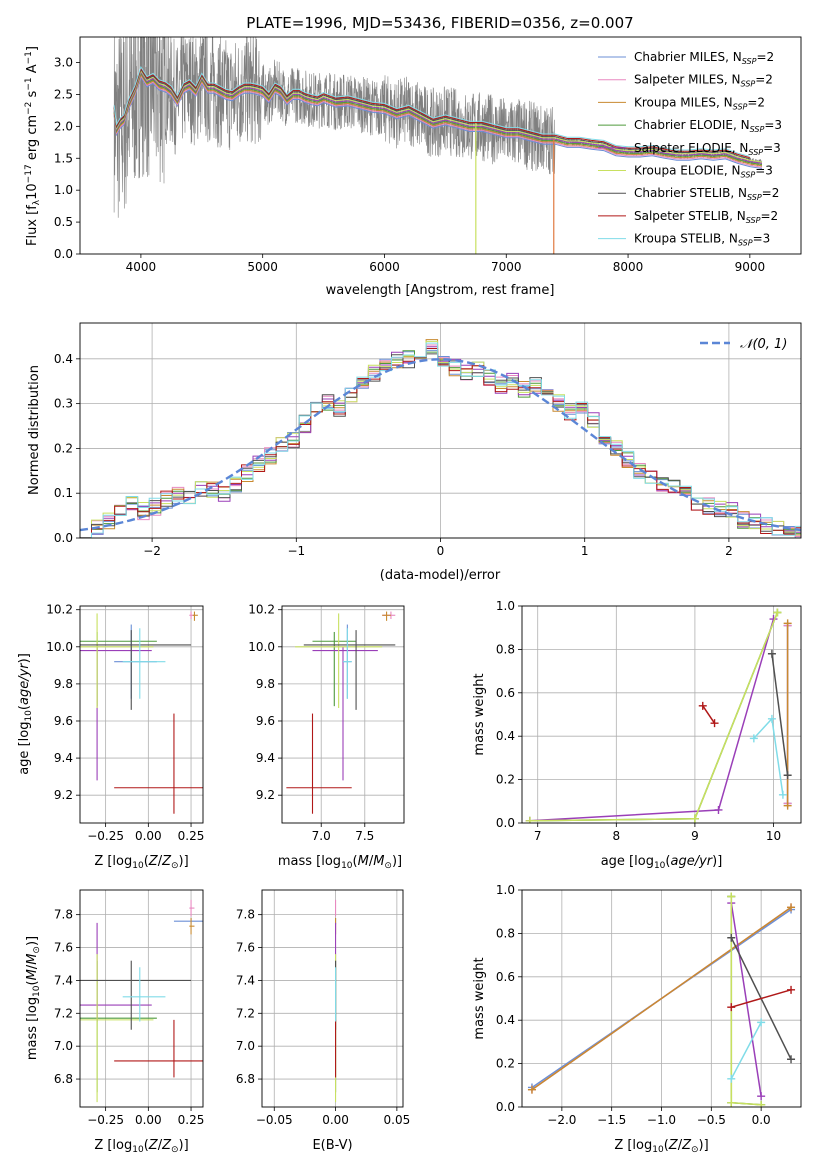 The width and height of the screenshot is (819, 1170). Describe the element at coordinates (661, 1120) in the screenshot. I see `x-tick-label: −1.0` at that location.